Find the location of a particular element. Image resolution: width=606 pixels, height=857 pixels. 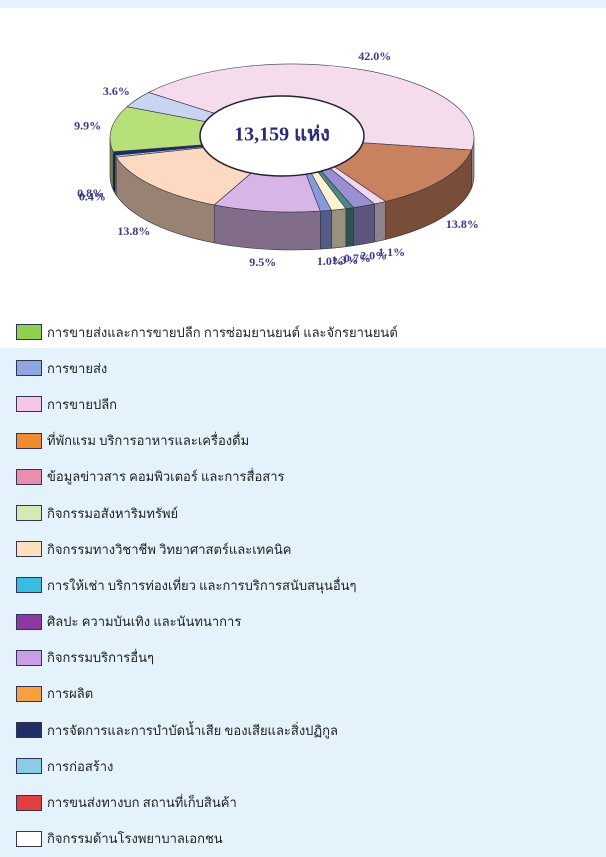

value-label: 42.0% is located at coordinates (374, 56).